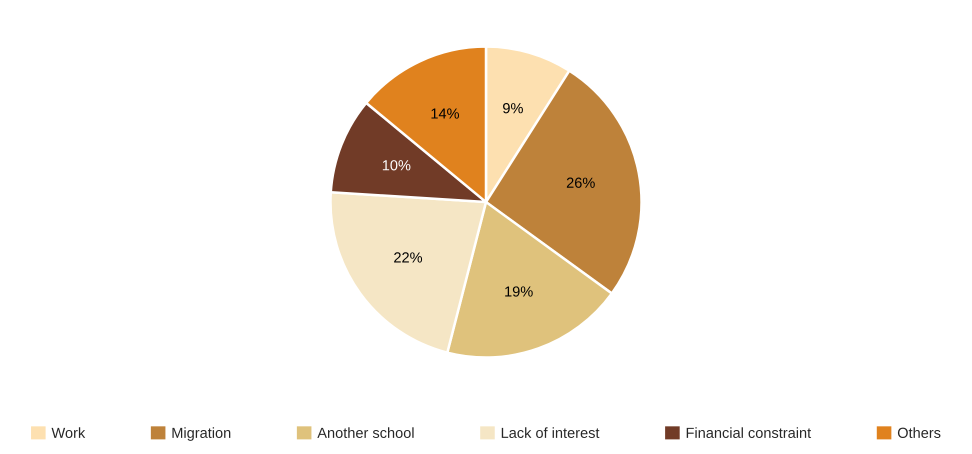 The height and width of the screenshot is (454, 972). What do you see at coordinates (396, 165) in the screenshot?
I see `data-label: 10%` at bounding box center [396, 165].